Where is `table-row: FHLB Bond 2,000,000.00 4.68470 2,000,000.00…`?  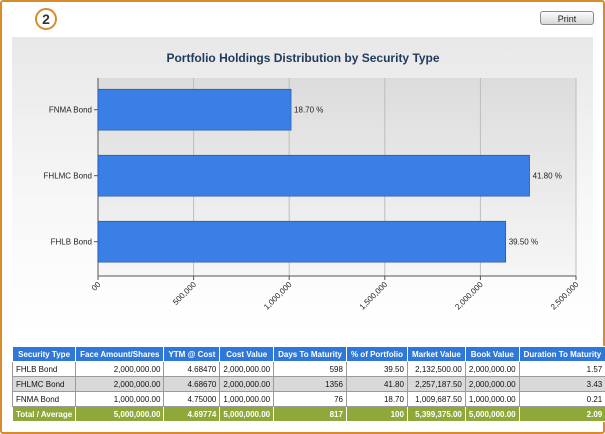 table-row: FHLB Bond 2,000,000.00 4.68470 2,000,000.00… is located at coordinates (308, 369).